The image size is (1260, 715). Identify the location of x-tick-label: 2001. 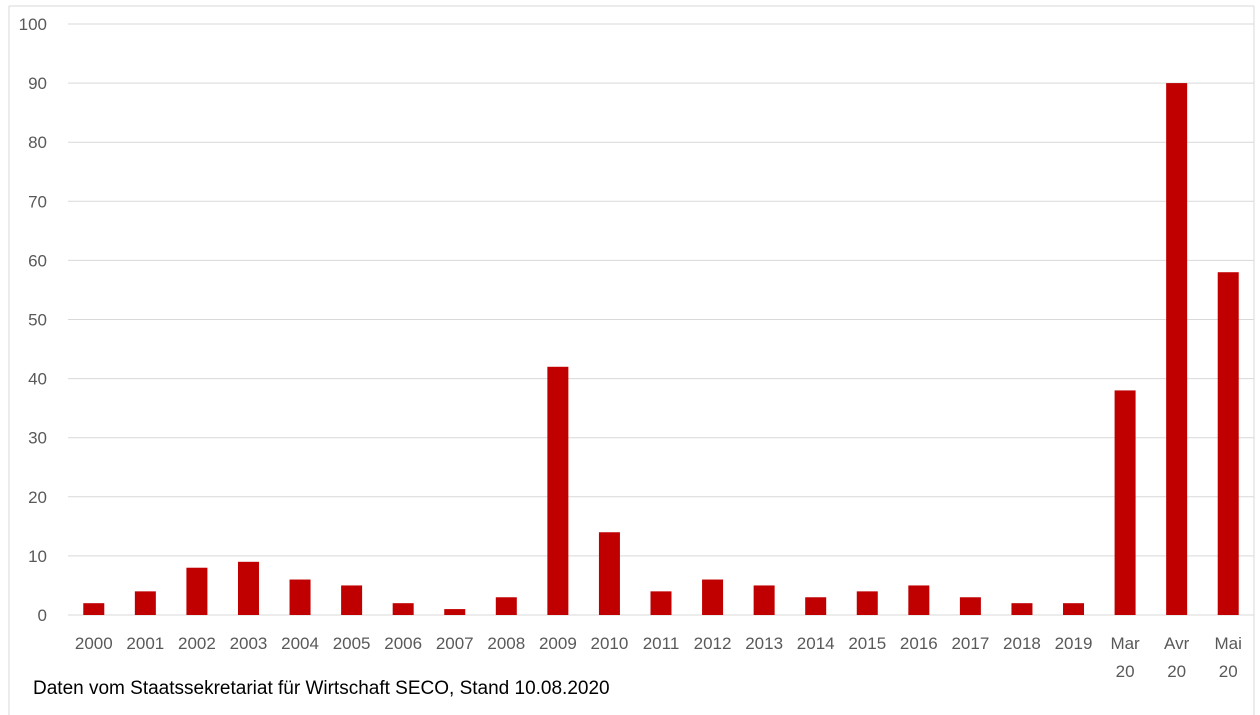
(145, 643).